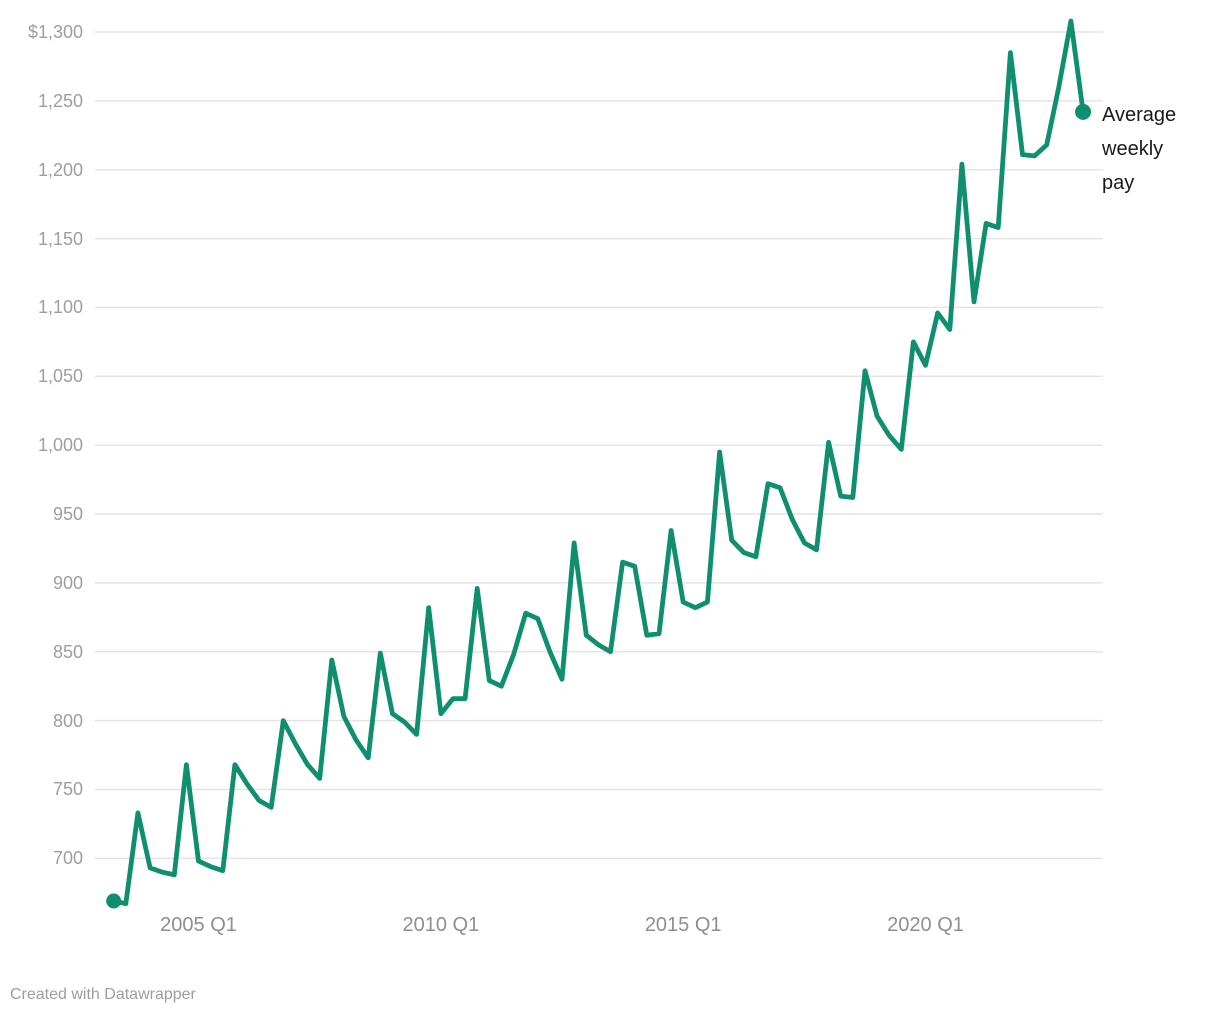  What do you see at coordinates (55, 32) in the screenshot?
I see `y-axis-label: $1,300` at bounding box center [55, 32].